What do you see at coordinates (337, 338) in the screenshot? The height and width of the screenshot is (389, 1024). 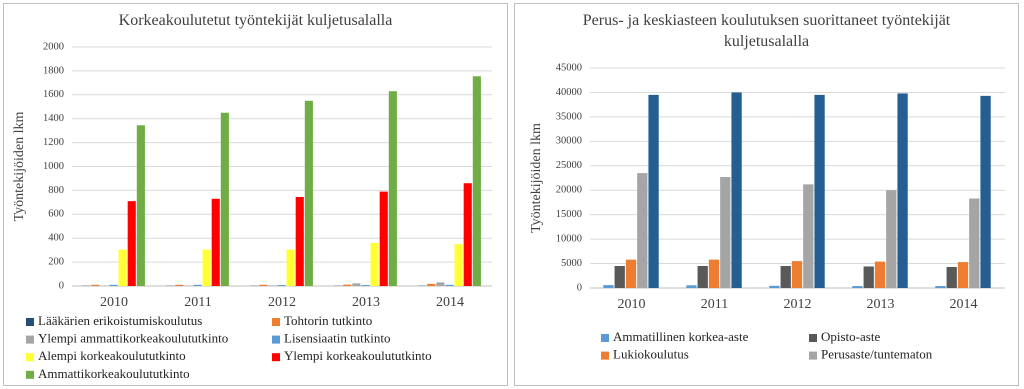 I see `legend-label: Lisensiaatin tutkinto` at bounding box center [337, 338].